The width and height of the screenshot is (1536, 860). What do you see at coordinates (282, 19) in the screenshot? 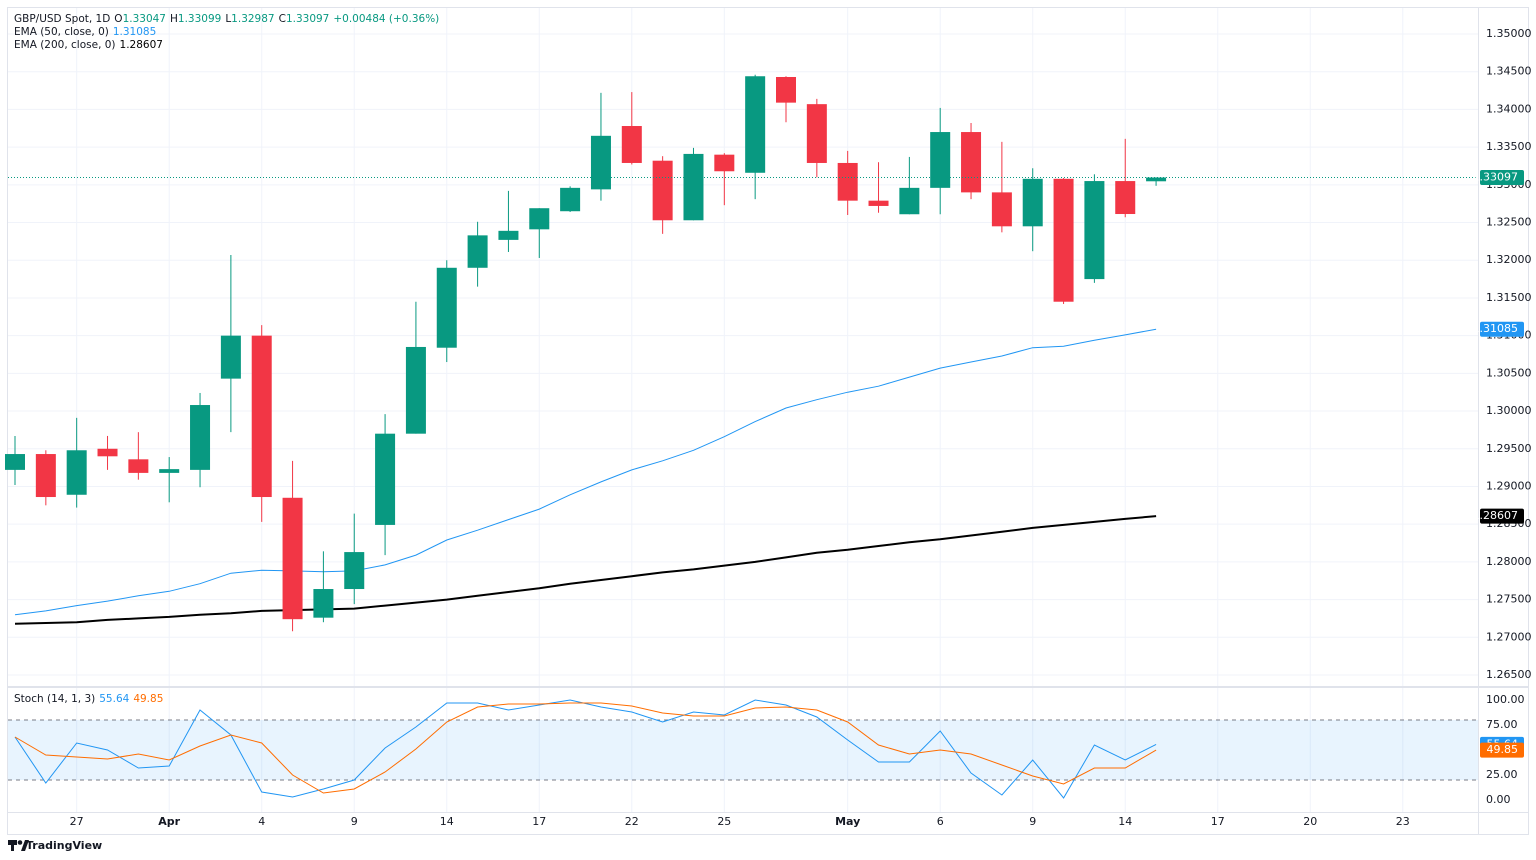
I see `ohlc-prefix: C` at bounding box center [282, 19].